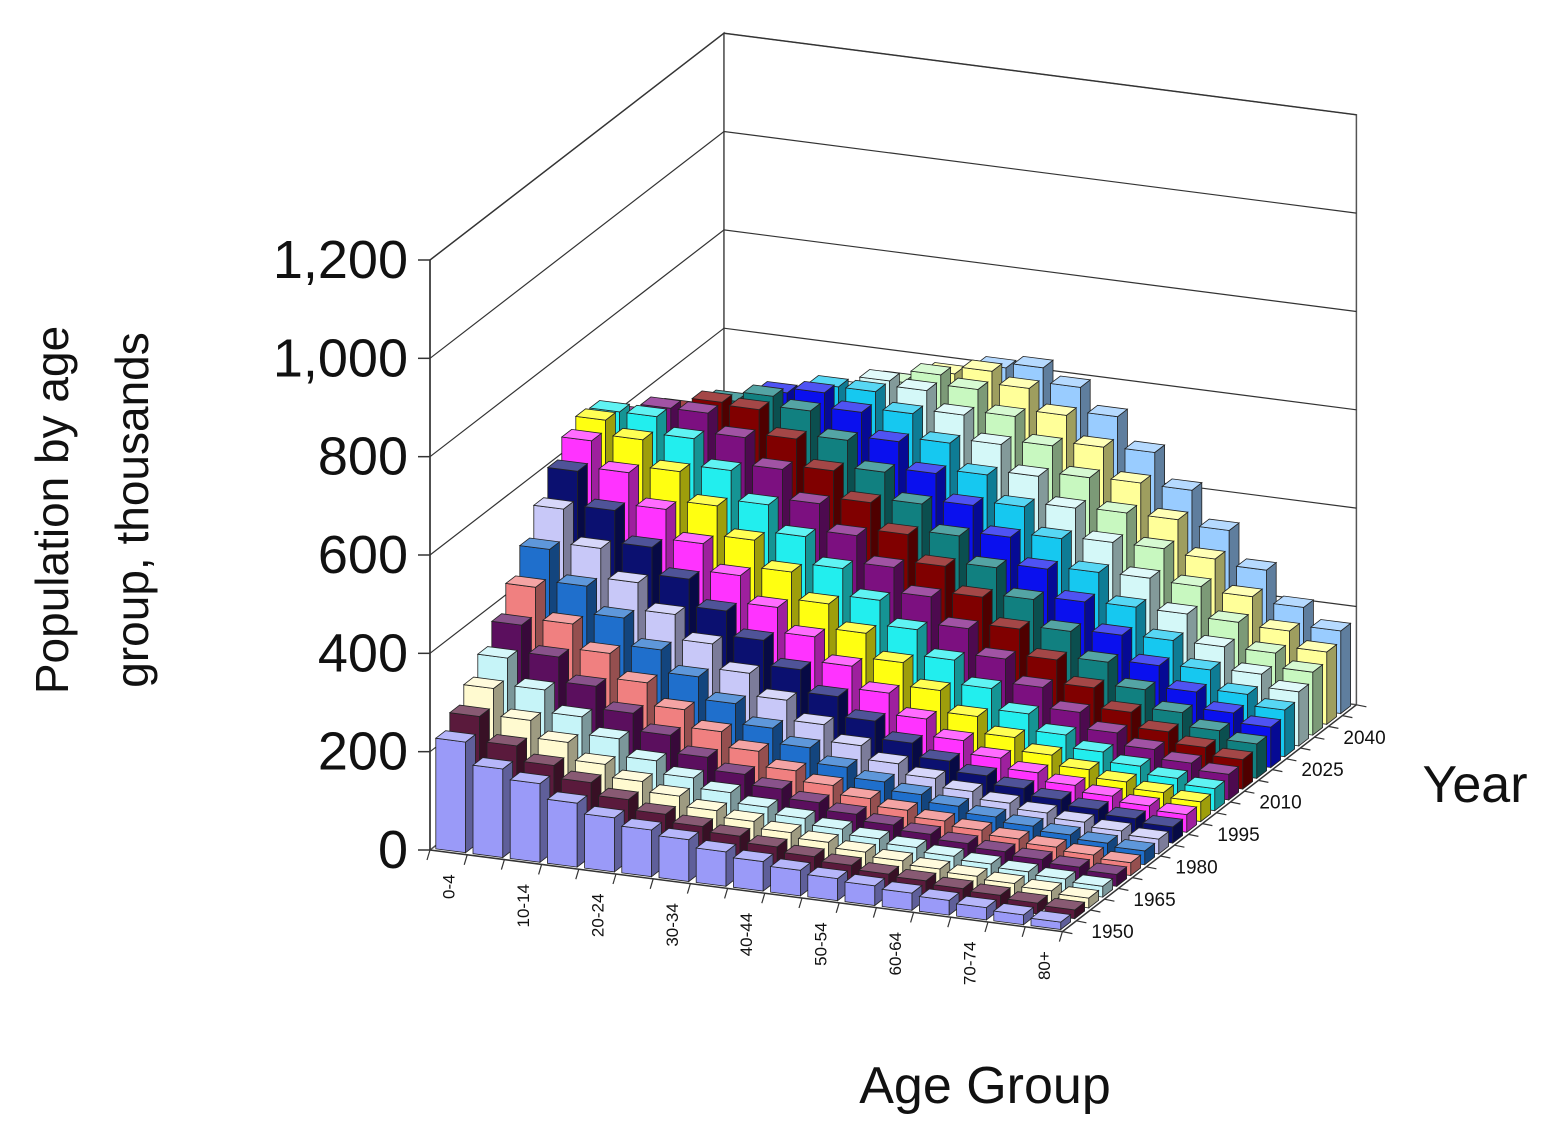 The image size is (1551, 1124). What do you see at coordinates (1238, 835) in the screenshot?
I see `z-tick-label: 1995` at bounding box center [1238, 835].